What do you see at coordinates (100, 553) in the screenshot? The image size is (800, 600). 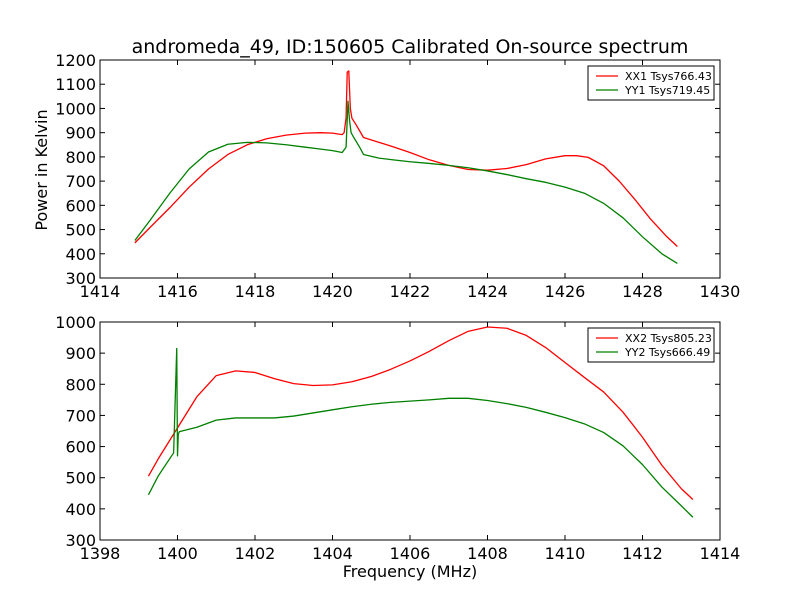 I see `x-tick-label: 1398` at bounding box center [100, 553].